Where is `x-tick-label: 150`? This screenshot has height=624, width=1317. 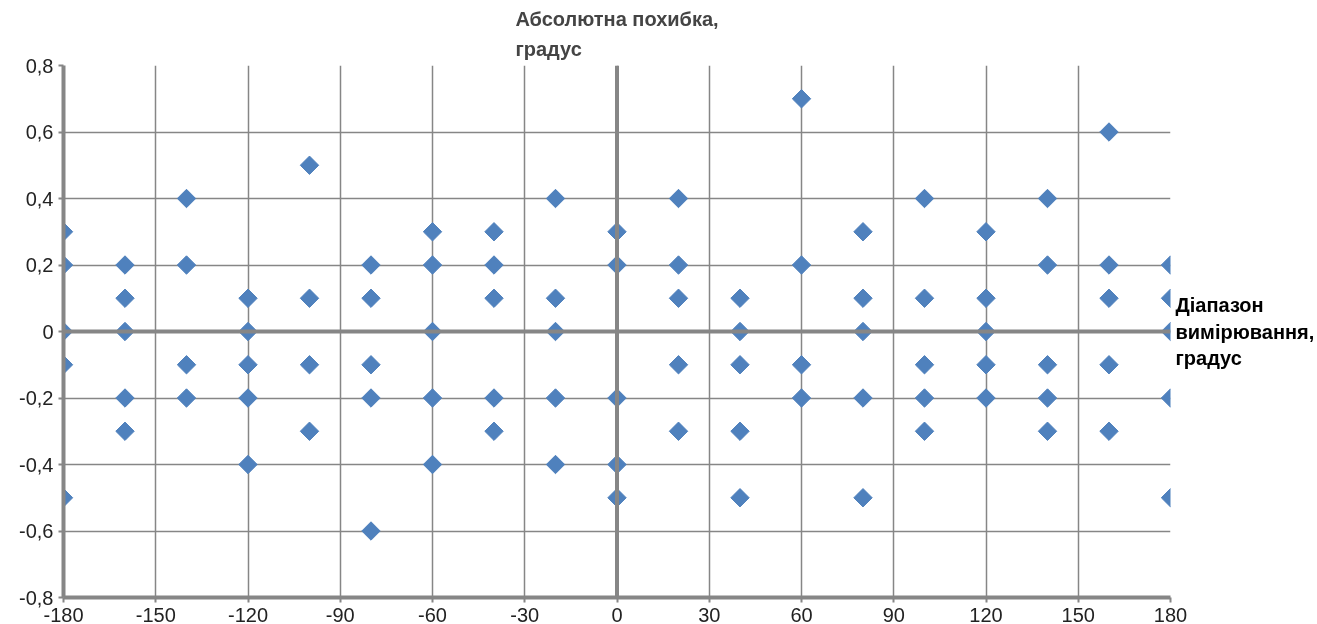
x-tick-label: 150 is located at coordinates (1078, 613).